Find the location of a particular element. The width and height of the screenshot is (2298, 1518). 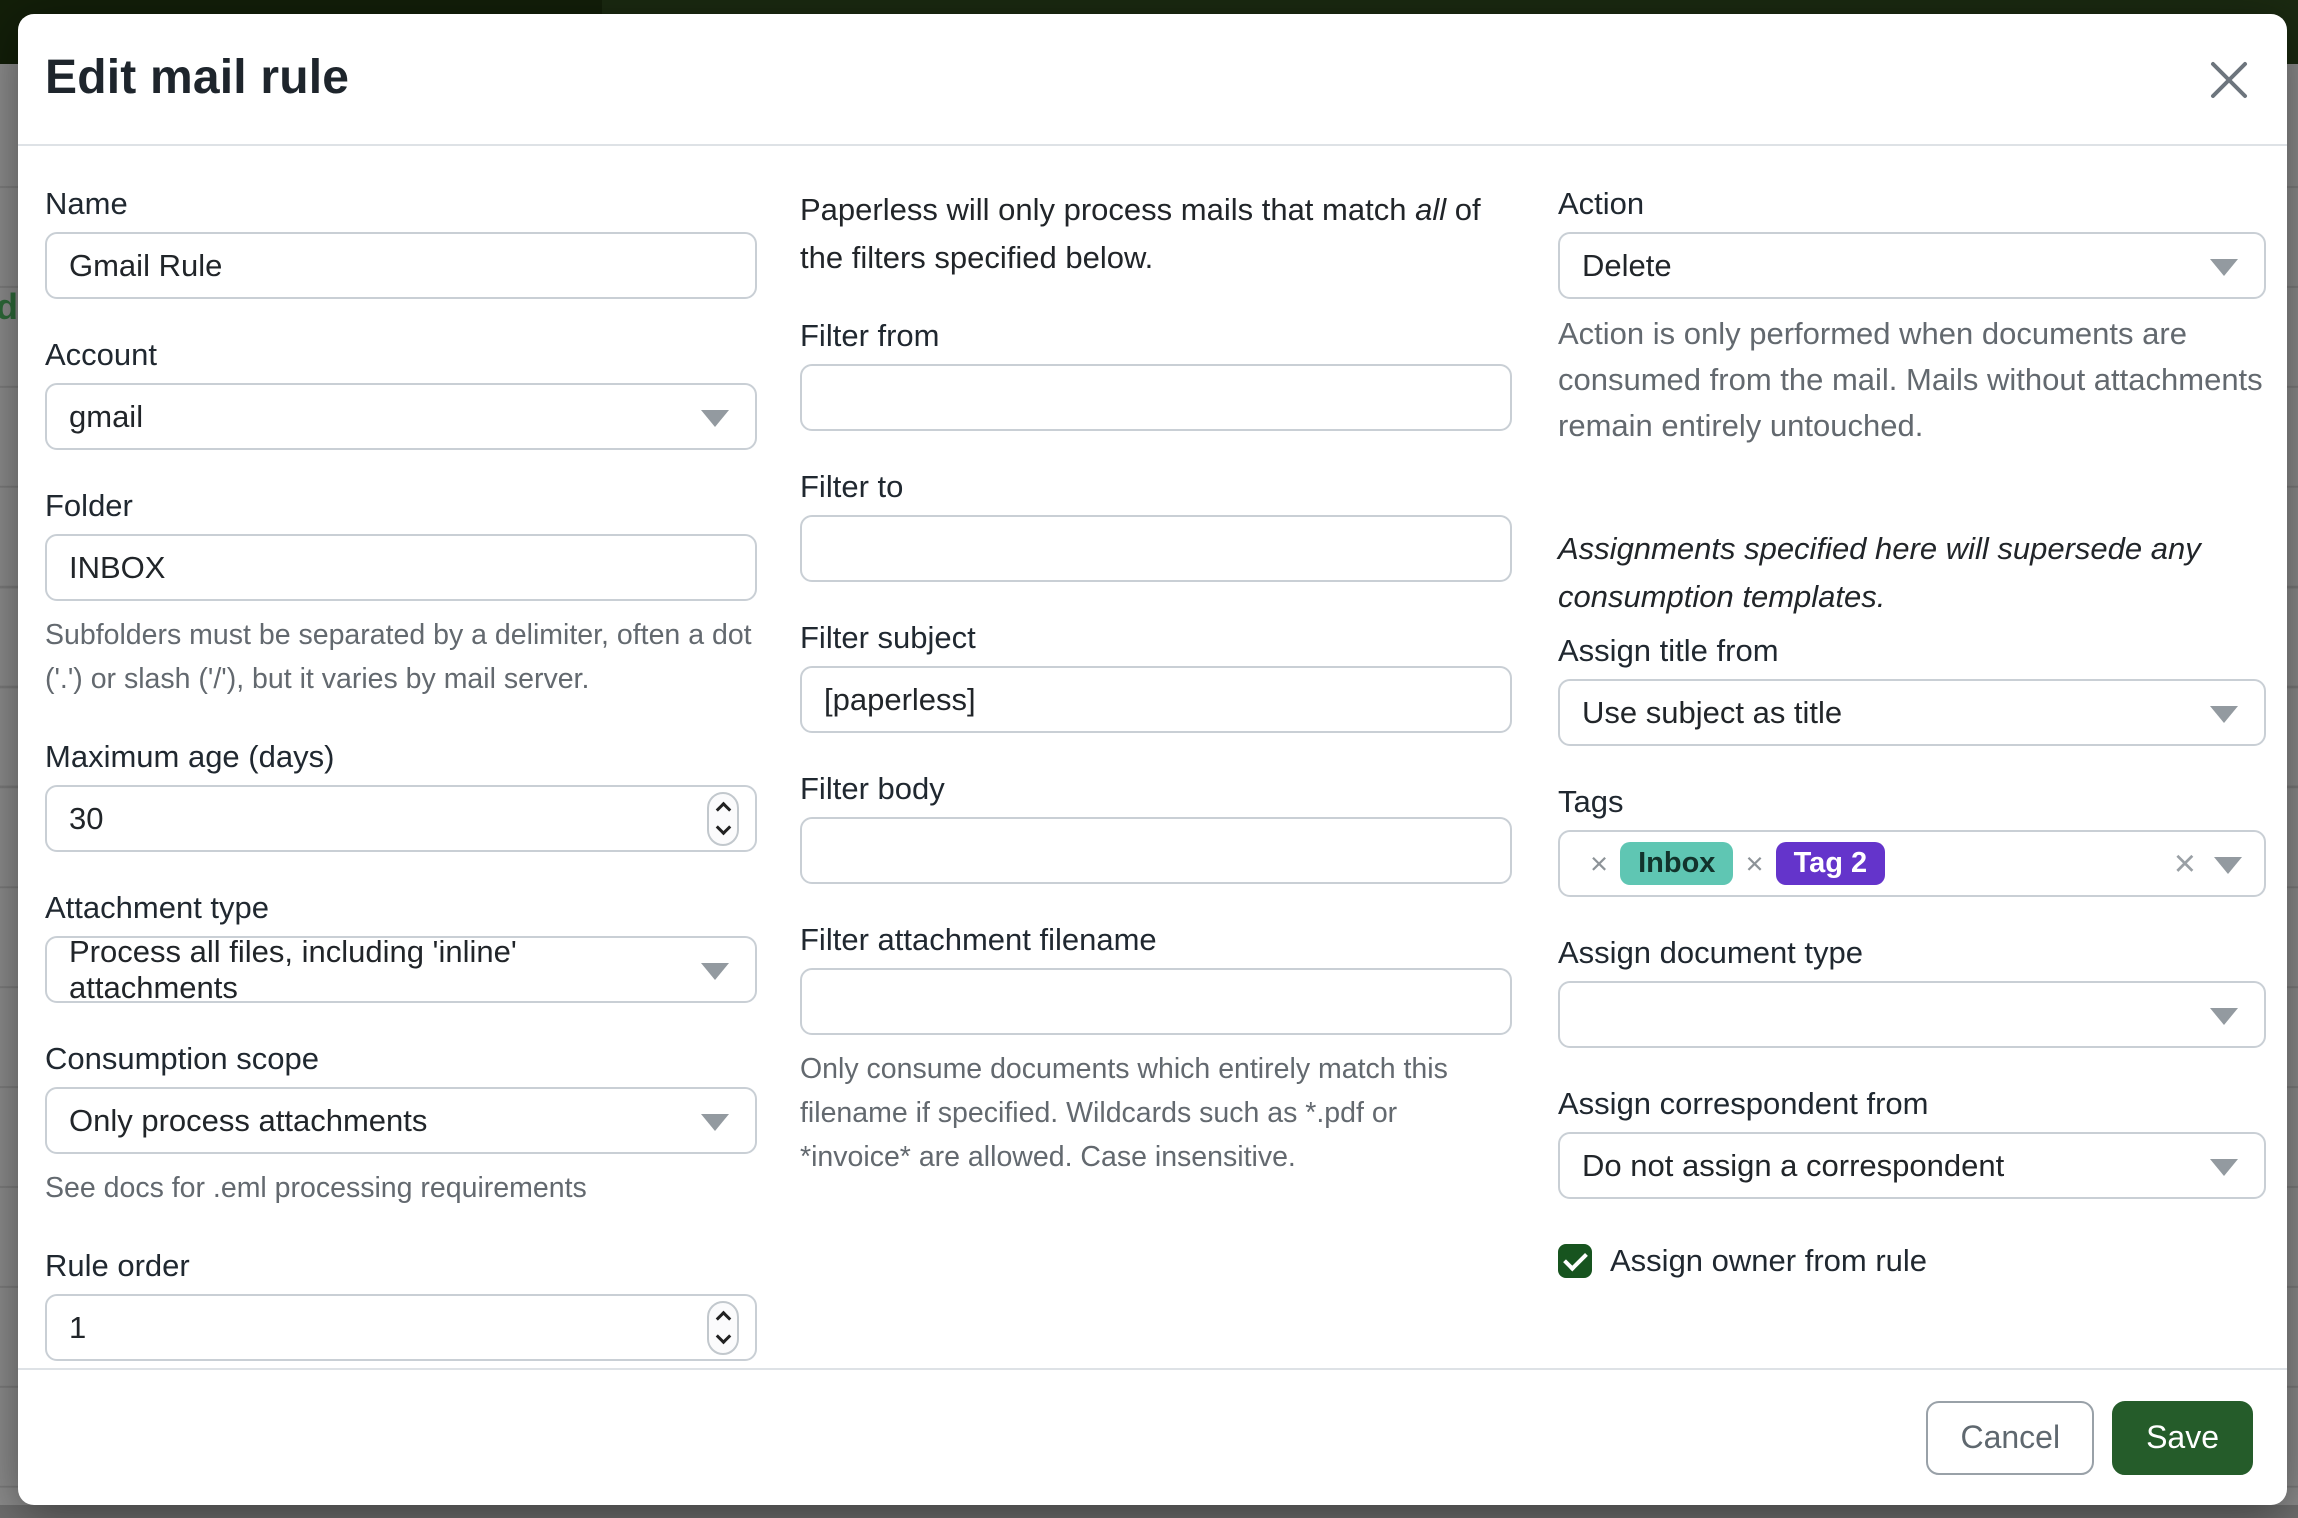

action-select: Delete is located at coordinates (1912, 265).